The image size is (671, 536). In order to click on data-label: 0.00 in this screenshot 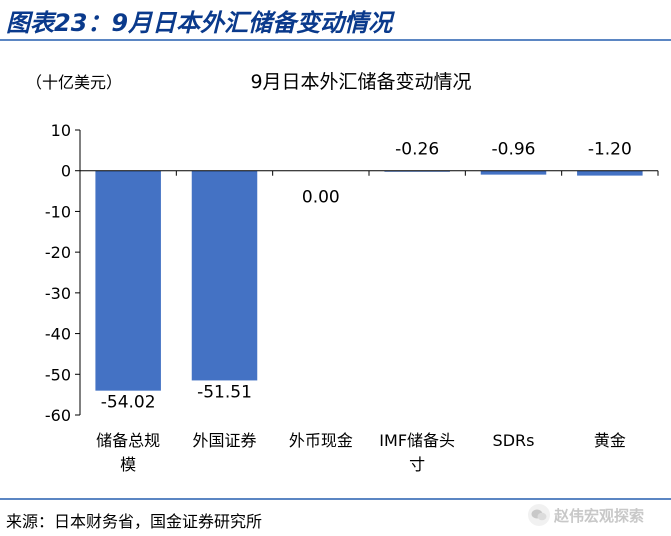, I will do `click(321, 198)`.